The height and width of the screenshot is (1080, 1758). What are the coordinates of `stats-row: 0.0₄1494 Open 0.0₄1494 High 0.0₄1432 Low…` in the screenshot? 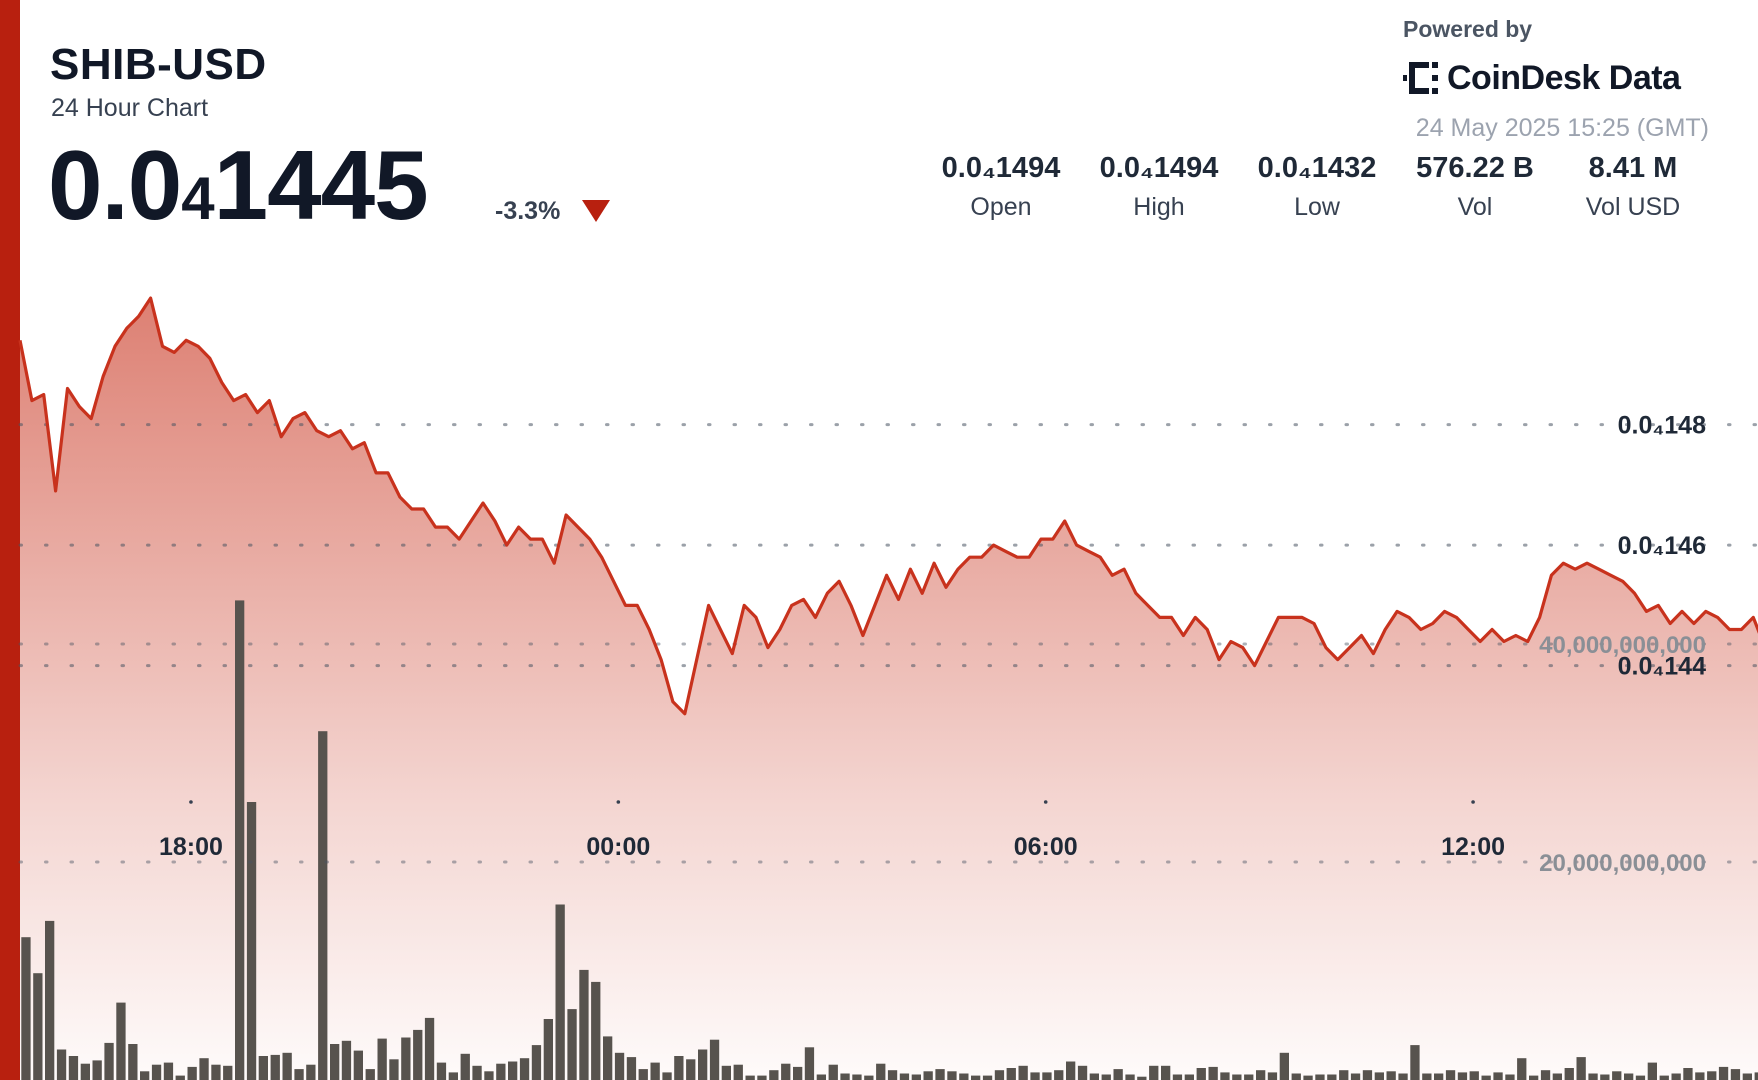 It's located at (1317, 187).